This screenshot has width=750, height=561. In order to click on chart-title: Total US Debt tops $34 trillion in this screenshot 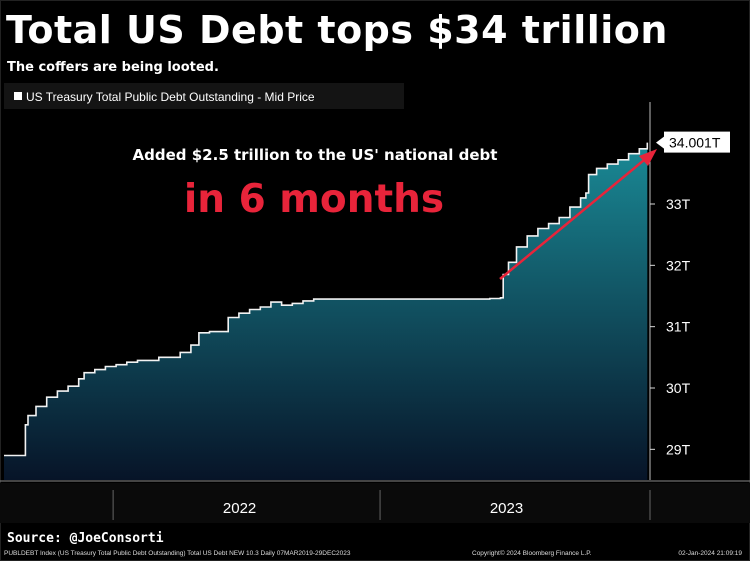, I will do `click(337, 30)`.